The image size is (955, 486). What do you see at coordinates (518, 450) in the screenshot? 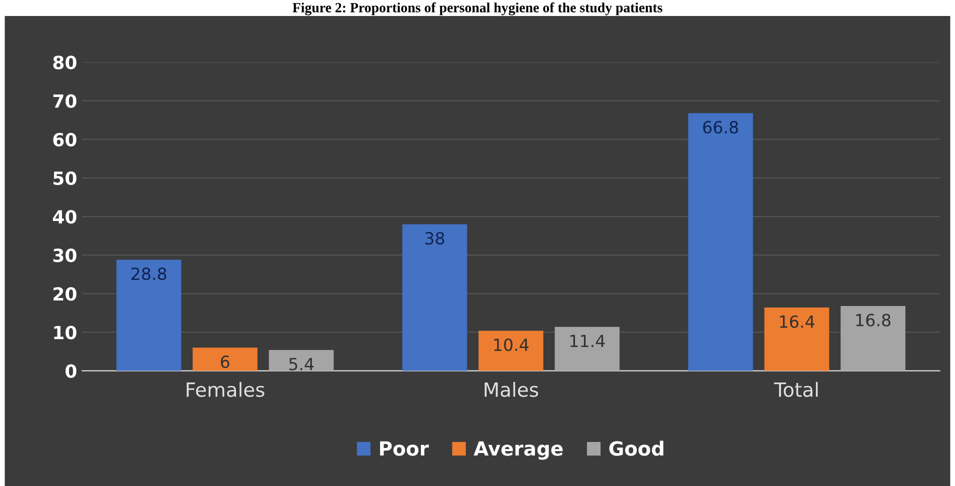
I see `legend-label: Average` at bounding box center [518, 450].